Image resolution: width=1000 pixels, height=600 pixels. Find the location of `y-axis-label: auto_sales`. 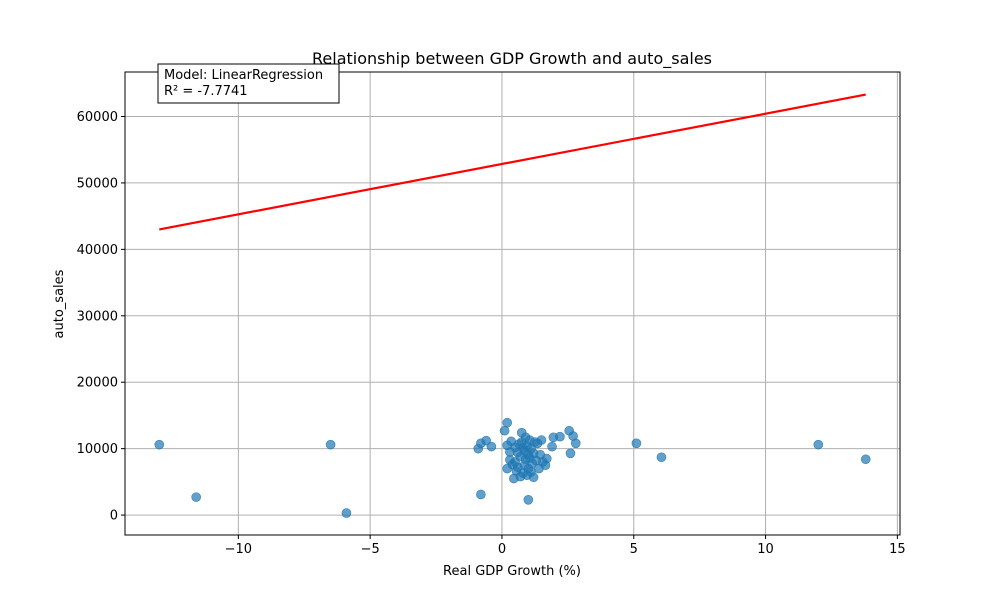

y-axis-label: auto_sales is located at coordinates (59, 303).